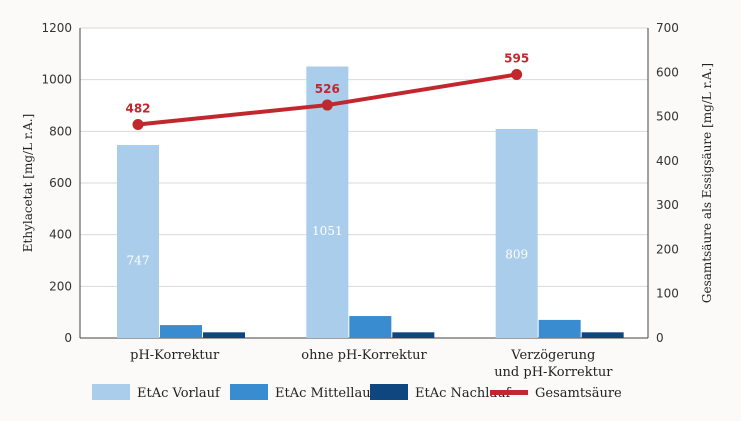  Describe the element at coordinates (660, 338) in the screenshot. I see `y2-tick-label: 0` at that location.